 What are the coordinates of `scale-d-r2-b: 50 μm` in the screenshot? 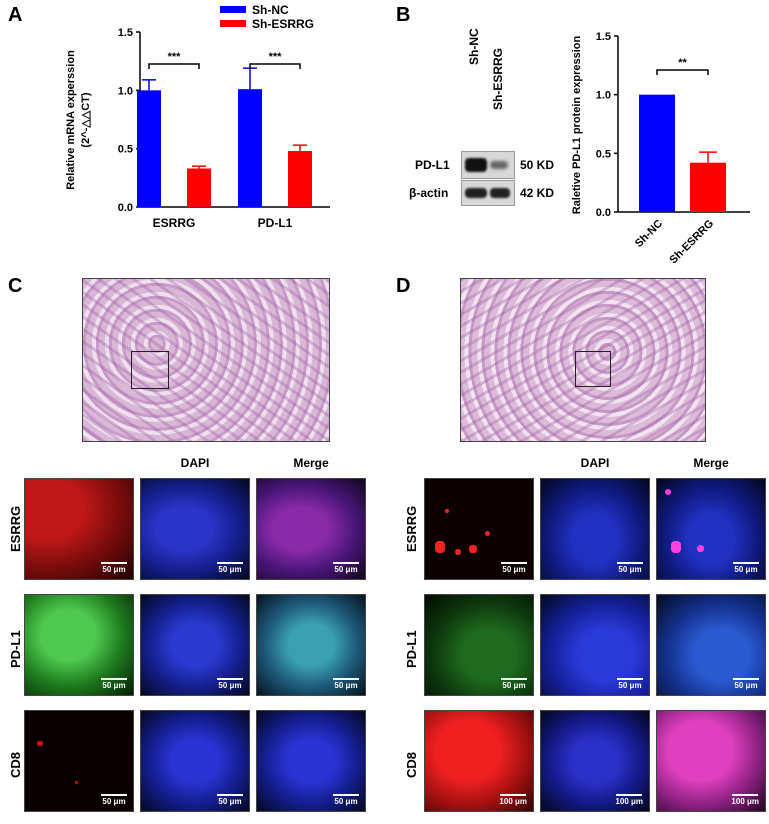 It's located at (630, 685).